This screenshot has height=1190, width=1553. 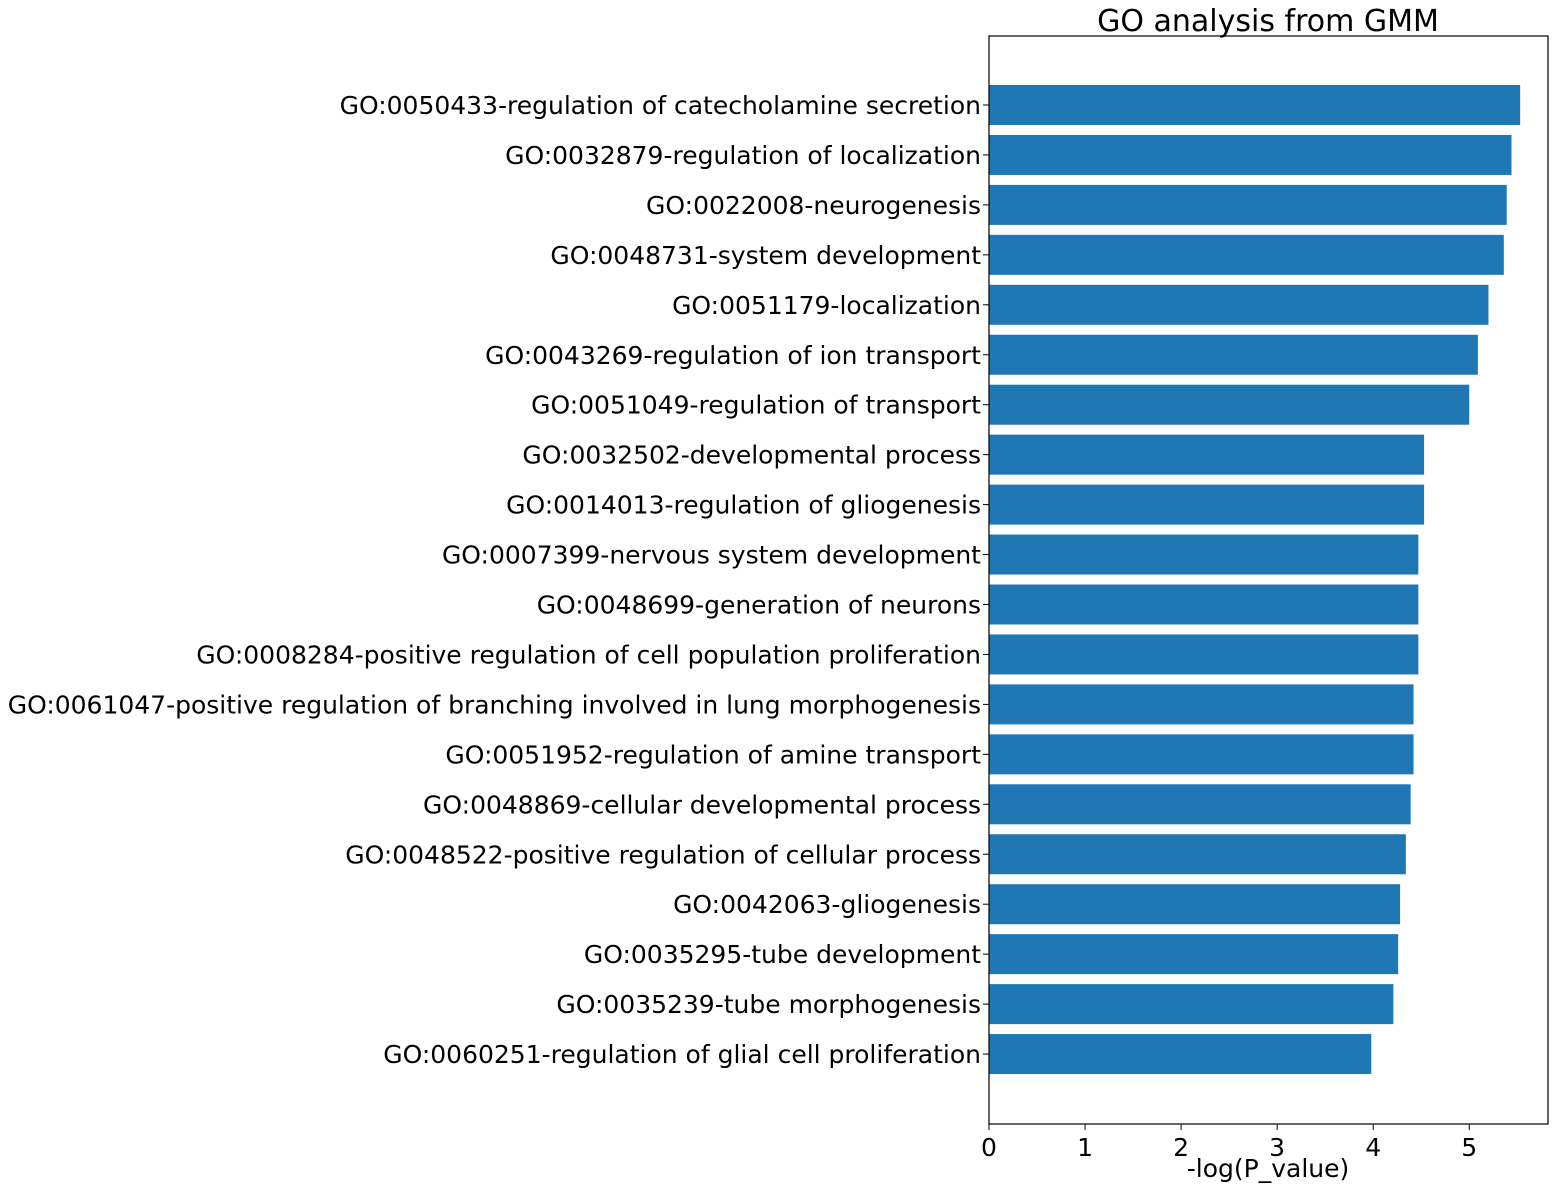 What do you see at coordinates (1469, 1147) in the screenshot?
I see `x-tick-label: 5` at bounding box center [1469, 1147].